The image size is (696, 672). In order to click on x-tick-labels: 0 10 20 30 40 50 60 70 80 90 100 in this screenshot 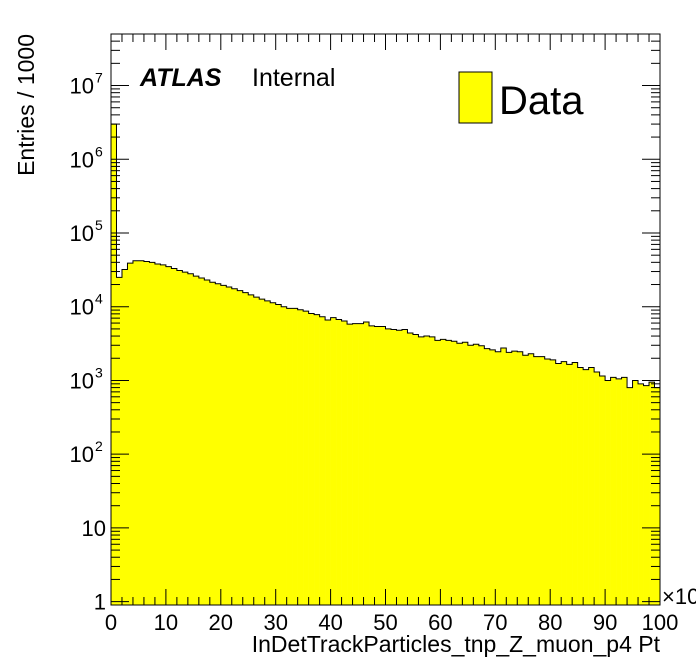, I will do `click(391, 622)`.